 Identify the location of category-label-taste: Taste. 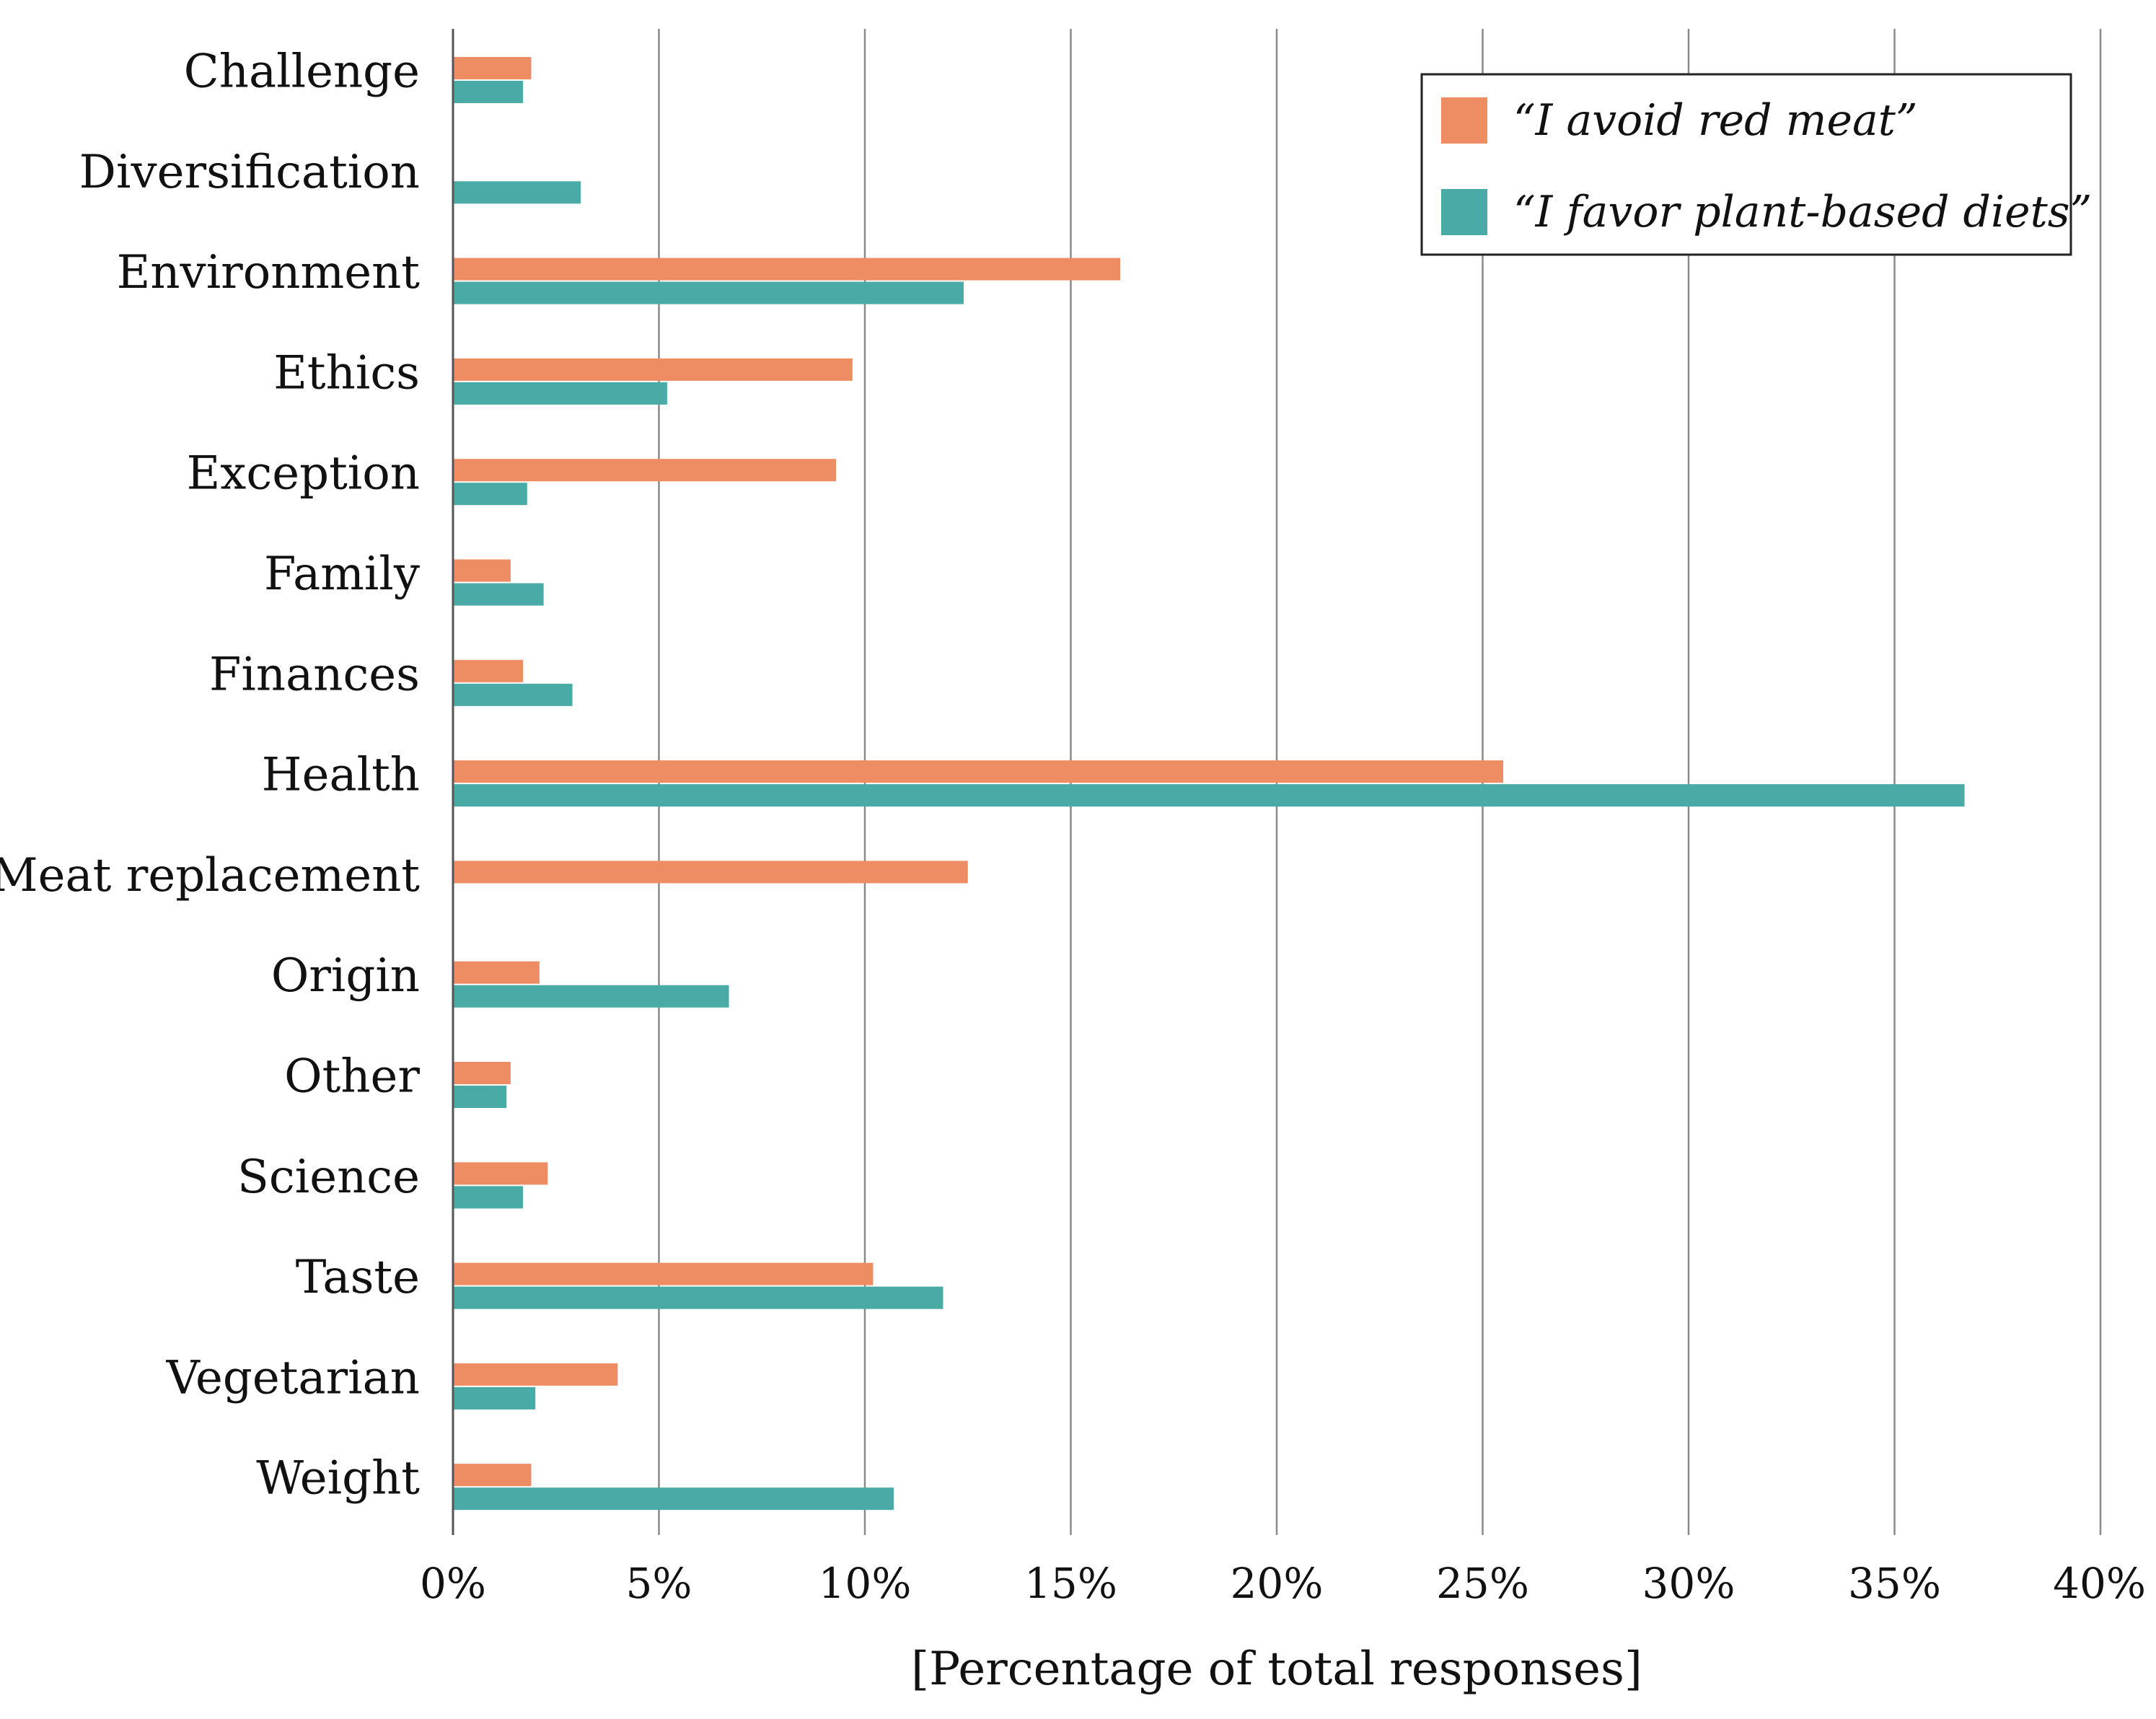
(358, 1277).